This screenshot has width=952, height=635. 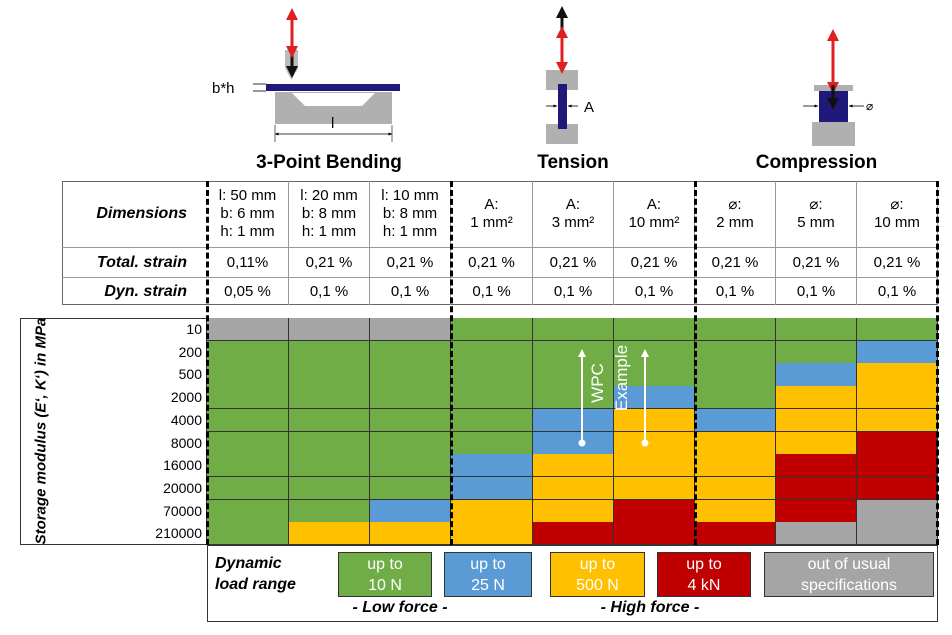 What do you see at coordinates (186, 397) in the screenshot?
I see `modulus-label: 2000` at bounding box center [186, 397].